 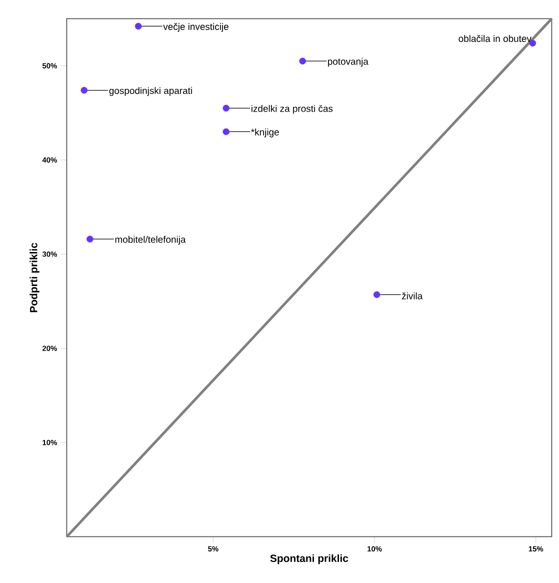 I want to click on annotation: večje investicije, so click(x=195, y=27).